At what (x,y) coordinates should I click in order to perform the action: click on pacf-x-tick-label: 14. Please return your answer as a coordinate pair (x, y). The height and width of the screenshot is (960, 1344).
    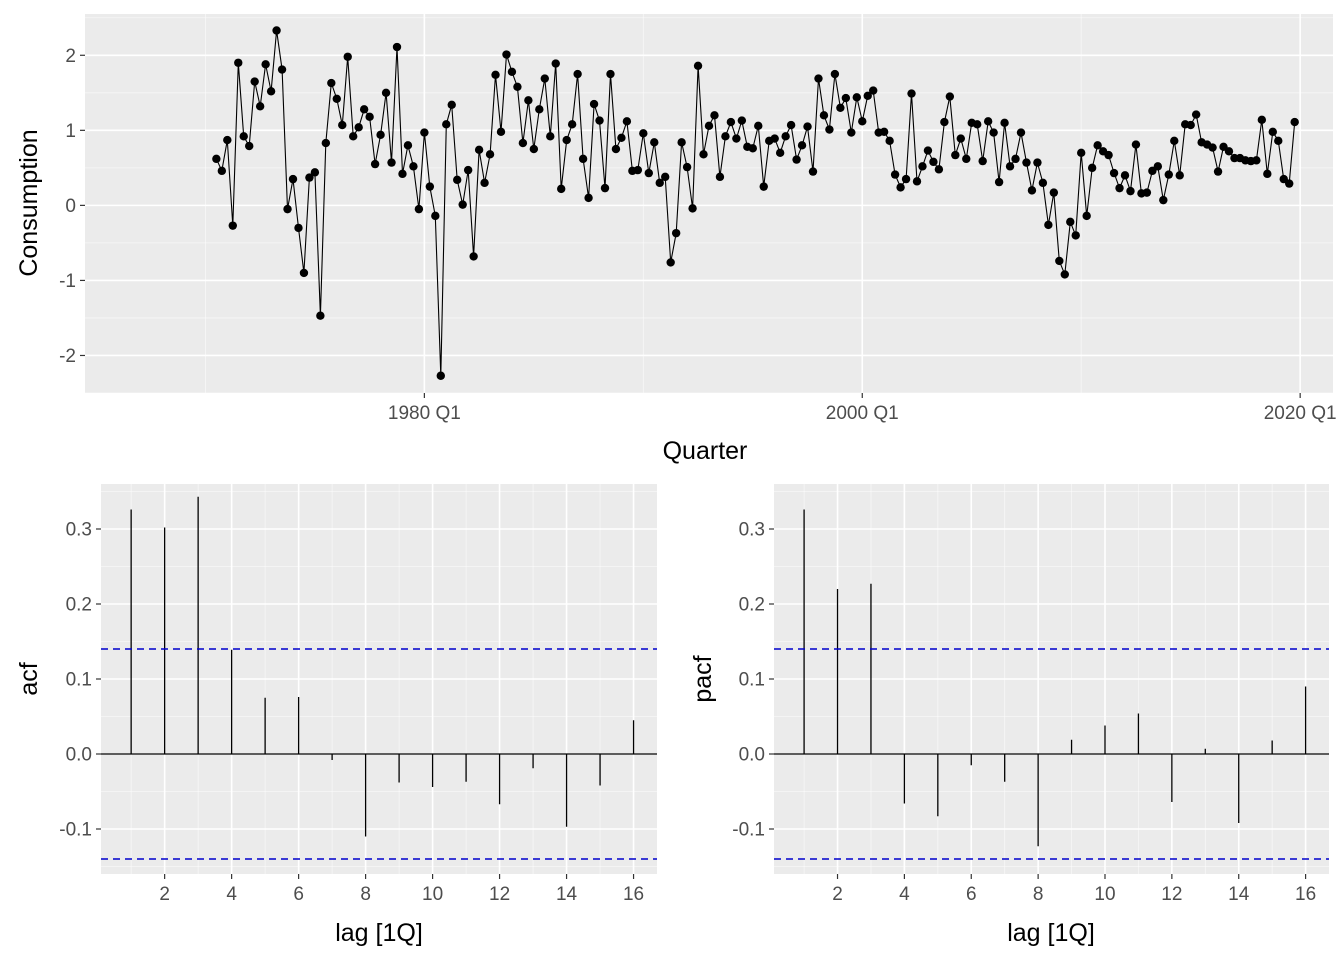
    Looking at the image, I should click on (1239, 894).